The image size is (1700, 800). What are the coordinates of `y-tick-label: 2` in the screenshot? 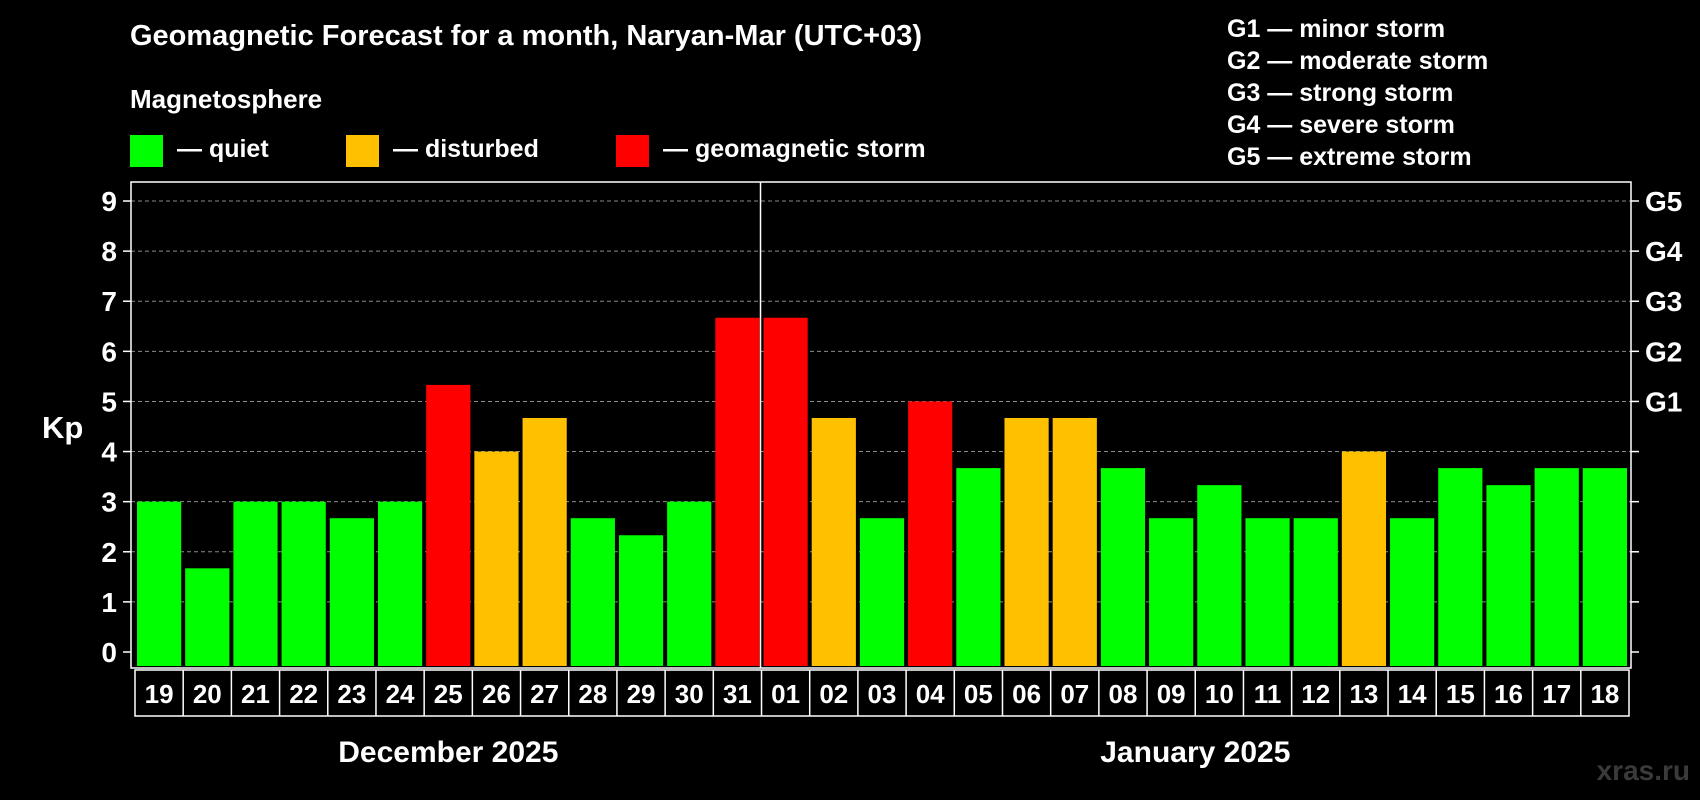 It's located at (109, 552).